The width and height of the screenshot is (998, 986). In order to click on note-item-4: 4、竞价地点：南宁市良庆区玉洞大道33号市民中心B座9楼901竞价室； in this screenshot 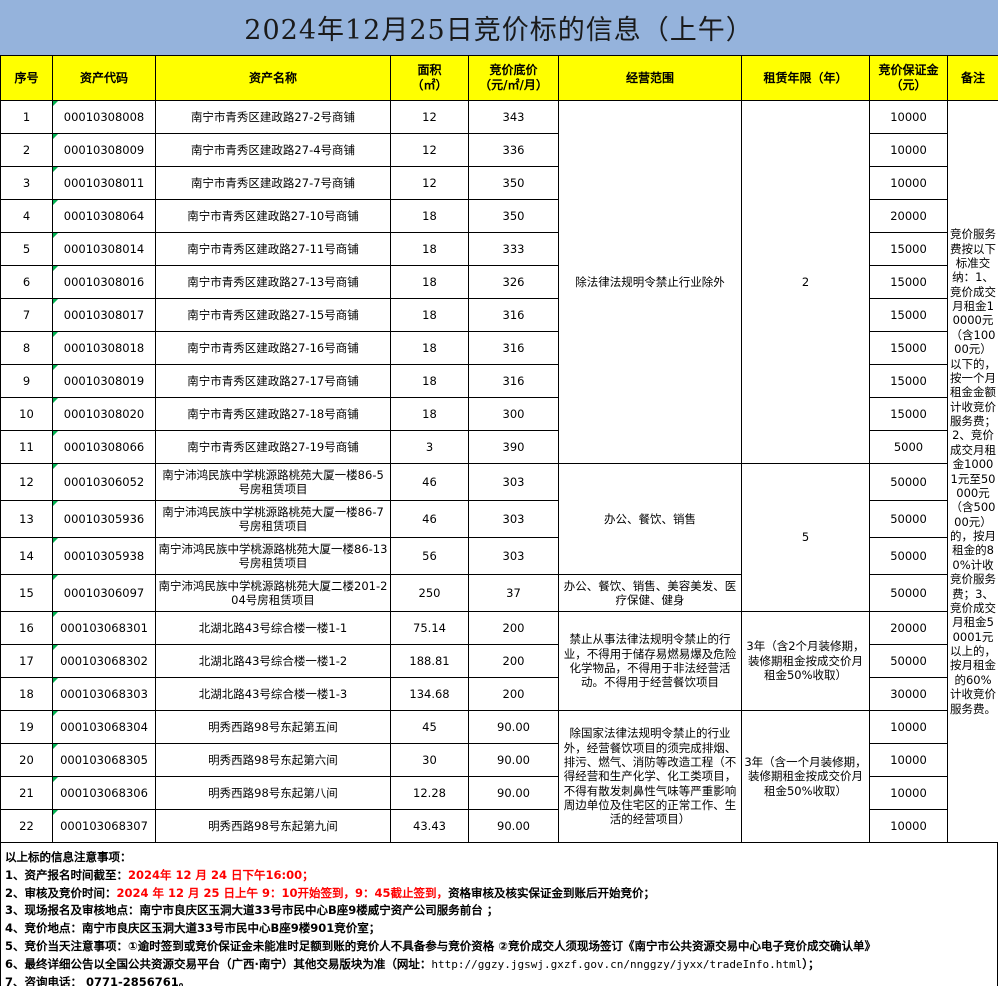, I will do `click(193, 928)`.